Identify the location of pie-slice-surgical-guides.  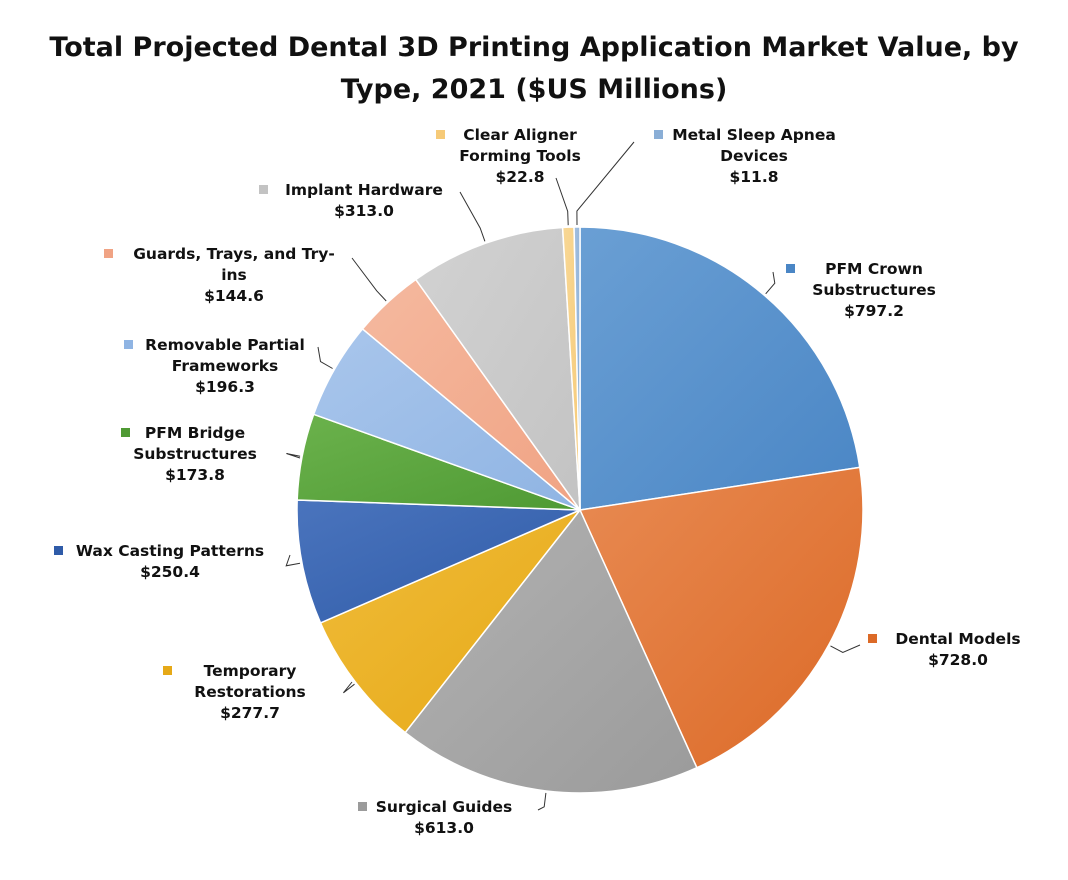
(551, 651).